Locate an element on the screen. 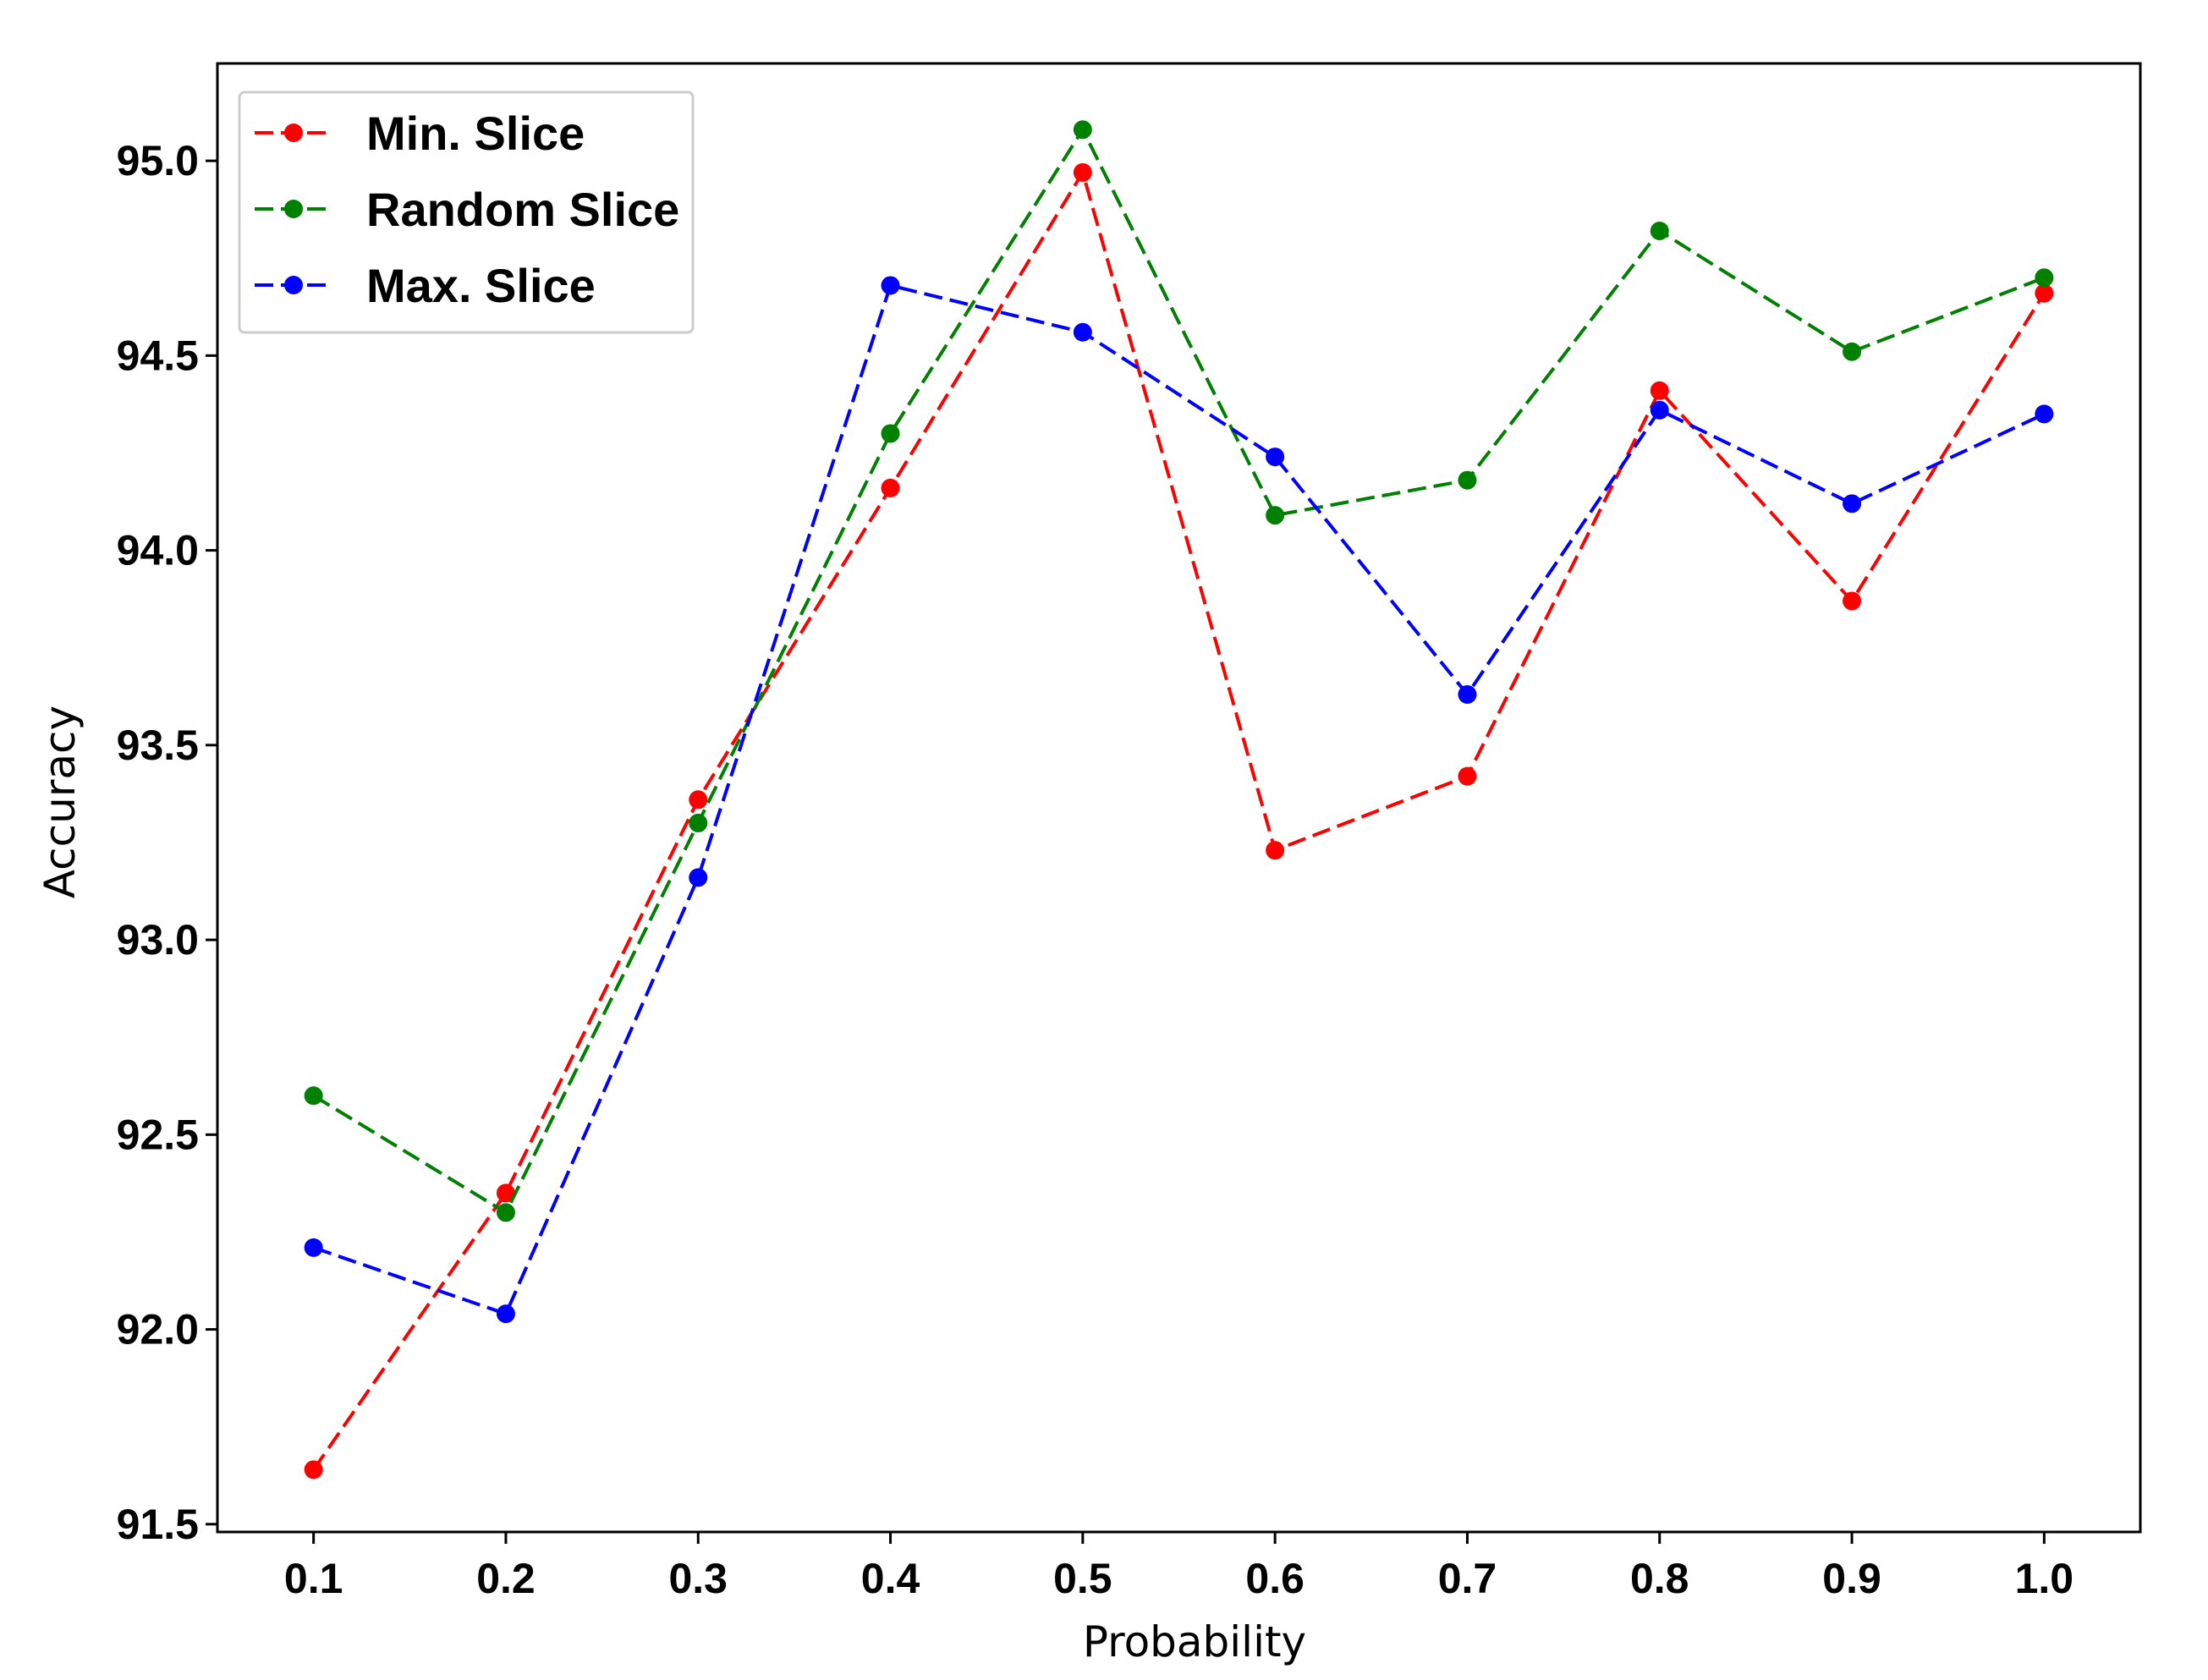 This screenshot has width=2208, height=1680. x-tick-label: 1.0 is located at coordinates (2045, 1578).